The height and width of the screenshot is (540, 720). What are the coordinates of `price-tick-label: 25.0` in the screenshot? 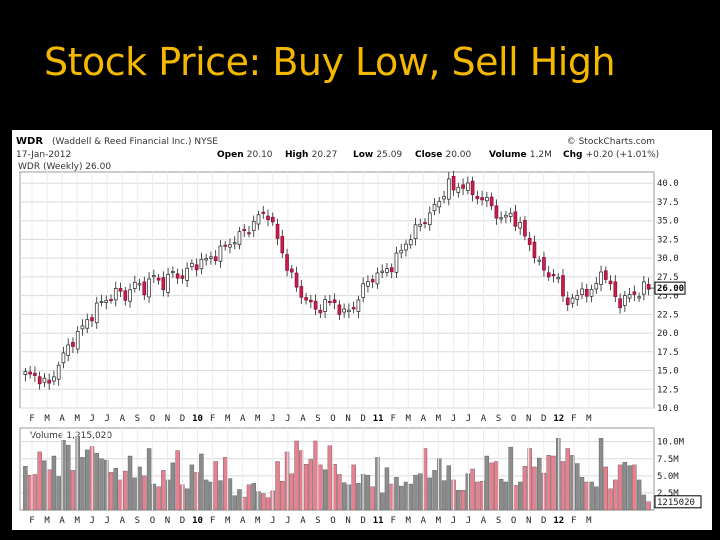 It's located at (668, 297).